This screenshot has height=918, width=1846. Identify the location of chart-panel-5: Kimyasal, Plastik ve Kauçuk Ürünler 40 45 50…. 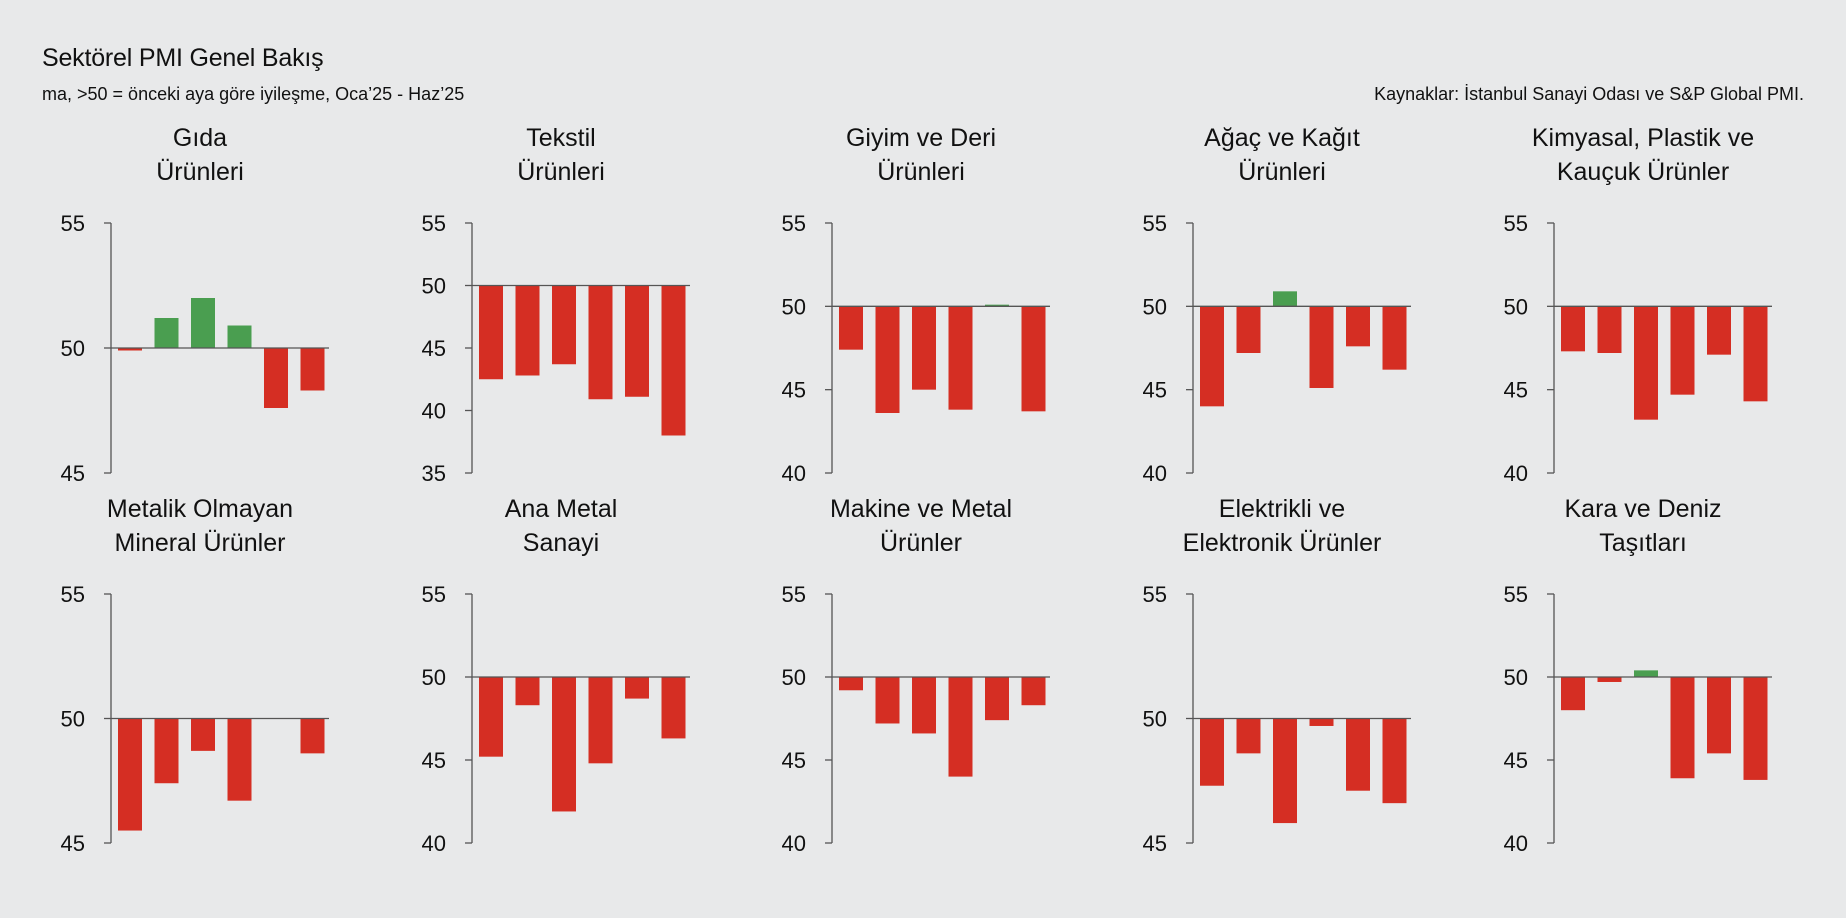
(1638, 305).